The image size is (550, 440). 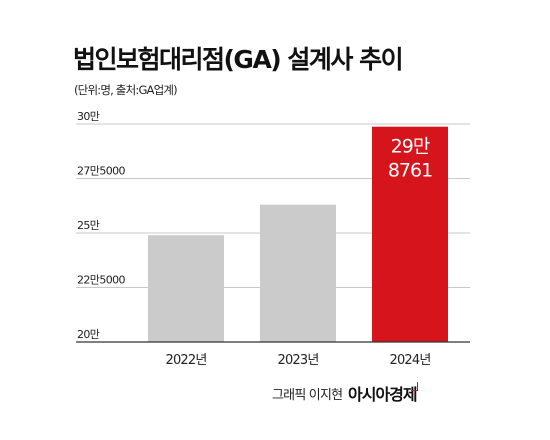 What do you see at coordinates (297, 360) in the screenshot?
I see `x-tick-label: 2023년` at bounding box center [297, 360].